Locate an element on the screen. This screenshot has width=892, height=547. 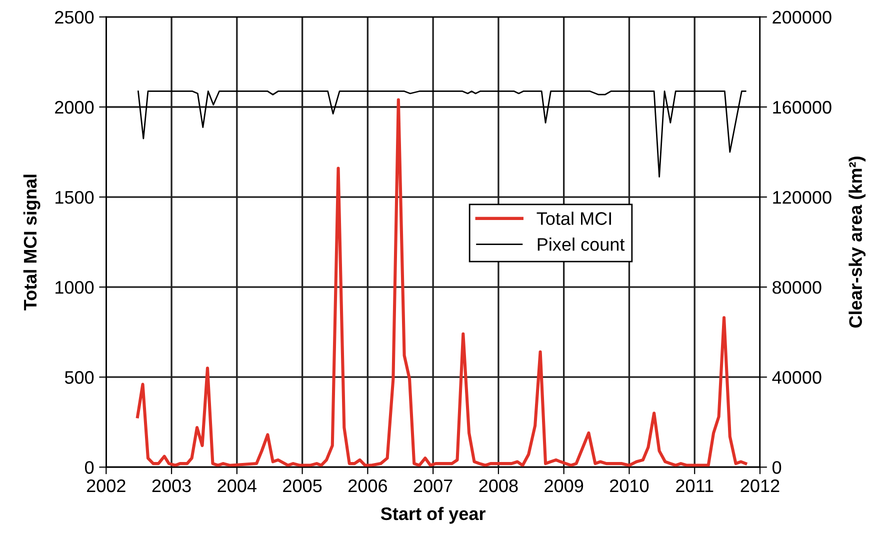
x-tick-label: 2007 is located at coordinates (433, 485).